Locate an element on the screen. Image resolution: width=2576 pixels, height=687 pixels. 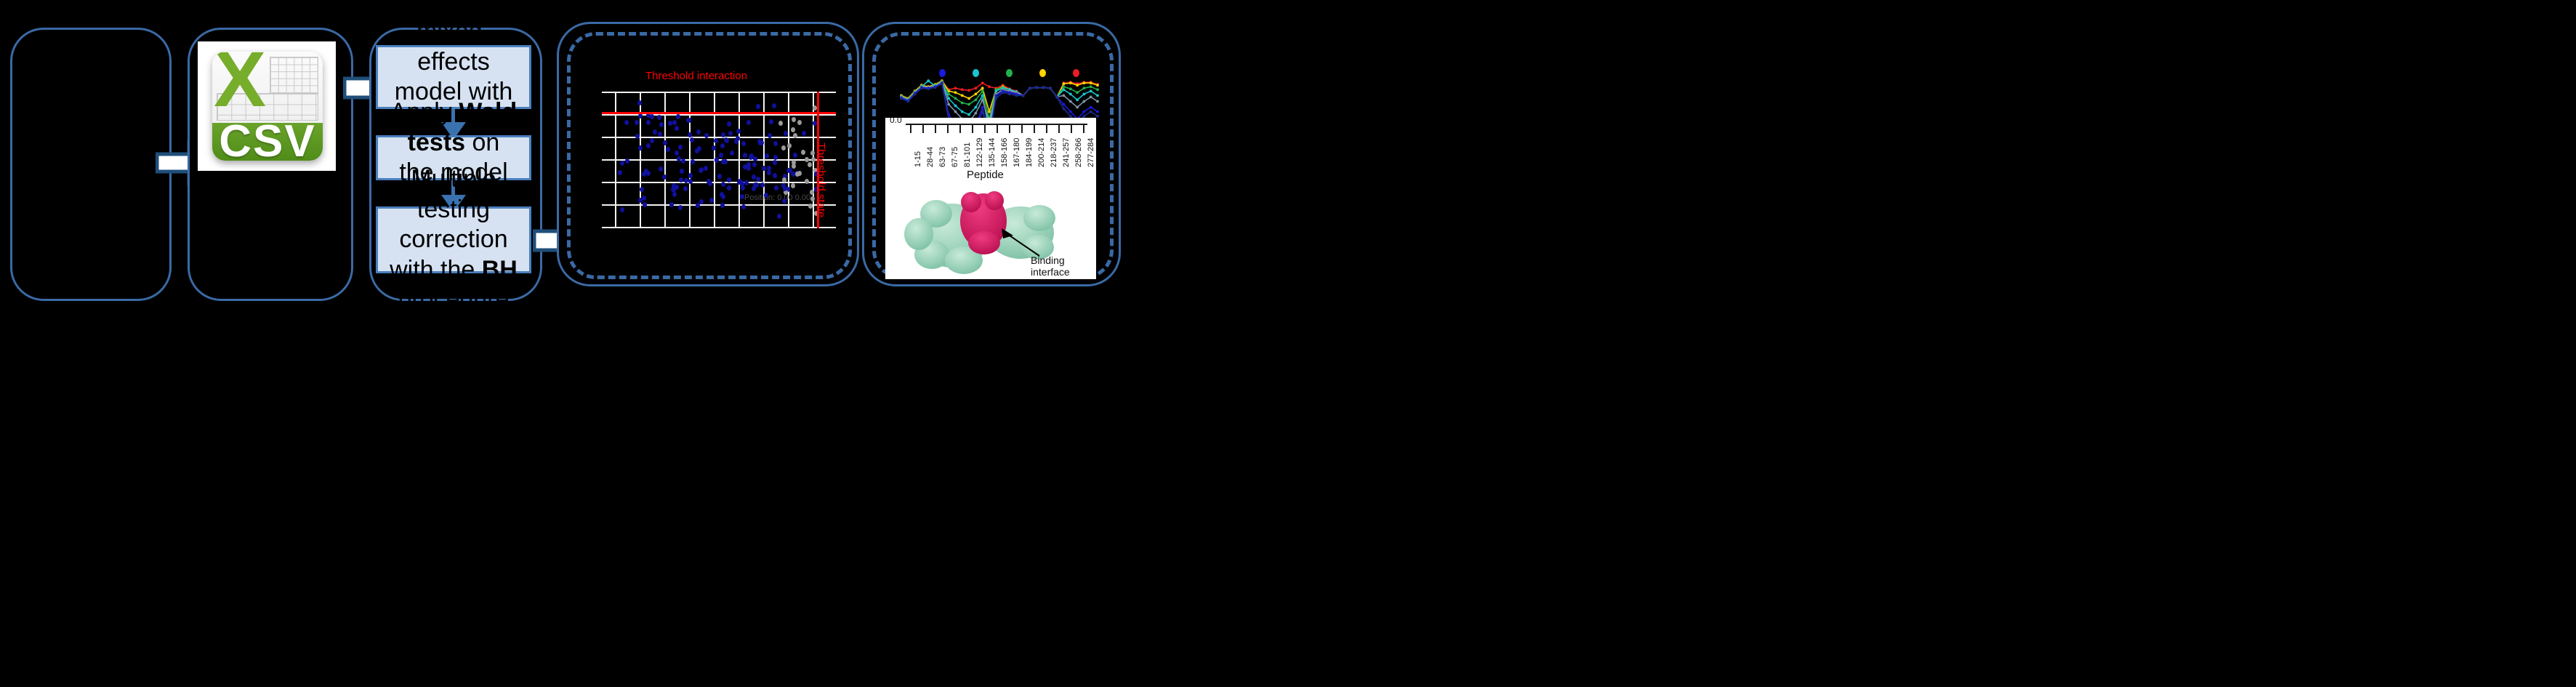
x-tick-label: 258-266 is located at coordinates (1078, 152).